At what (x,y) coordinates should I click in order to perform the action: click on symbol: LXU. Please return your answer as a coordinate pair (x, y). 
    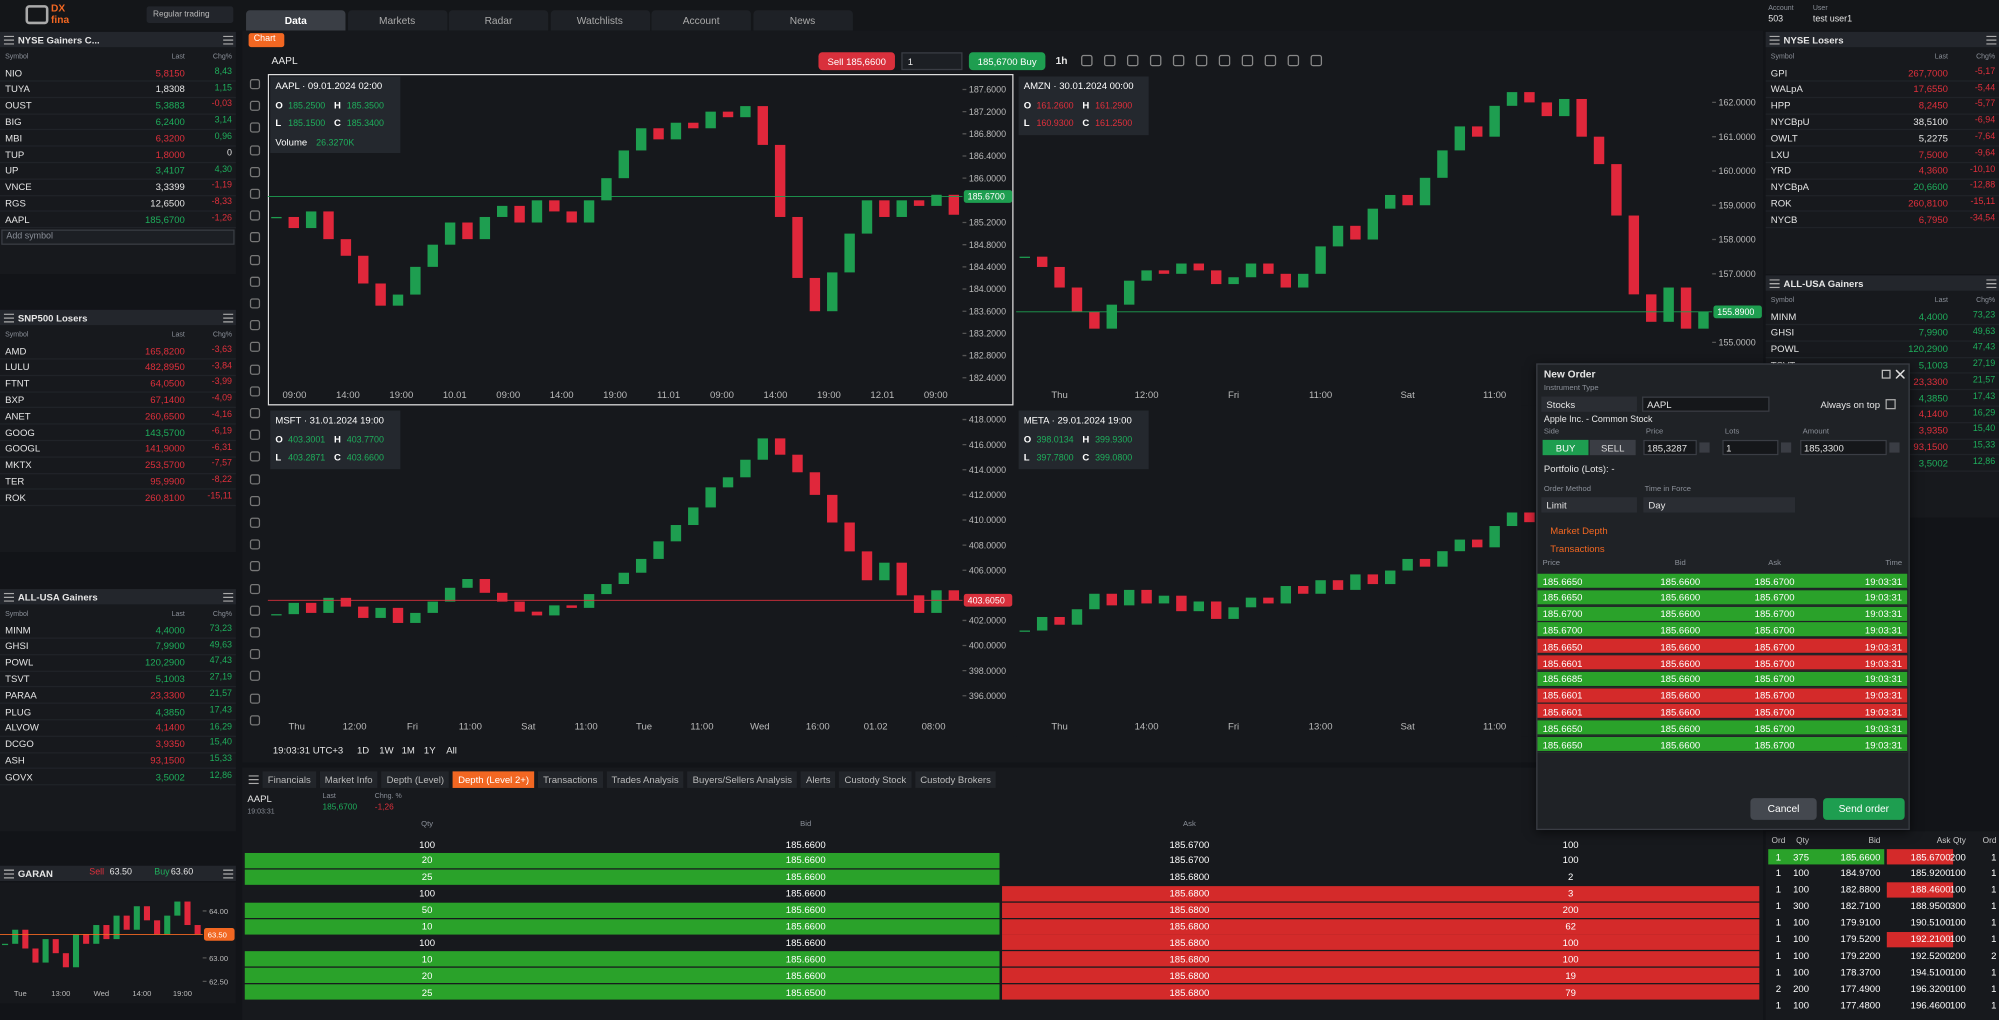
    Looking at the image, I should click on (1780, 154).